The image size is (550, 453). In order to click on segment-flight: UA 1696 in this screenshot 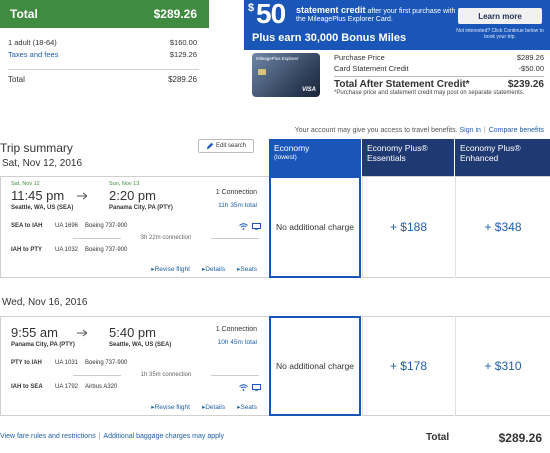, I will do `click(67, 226)`.